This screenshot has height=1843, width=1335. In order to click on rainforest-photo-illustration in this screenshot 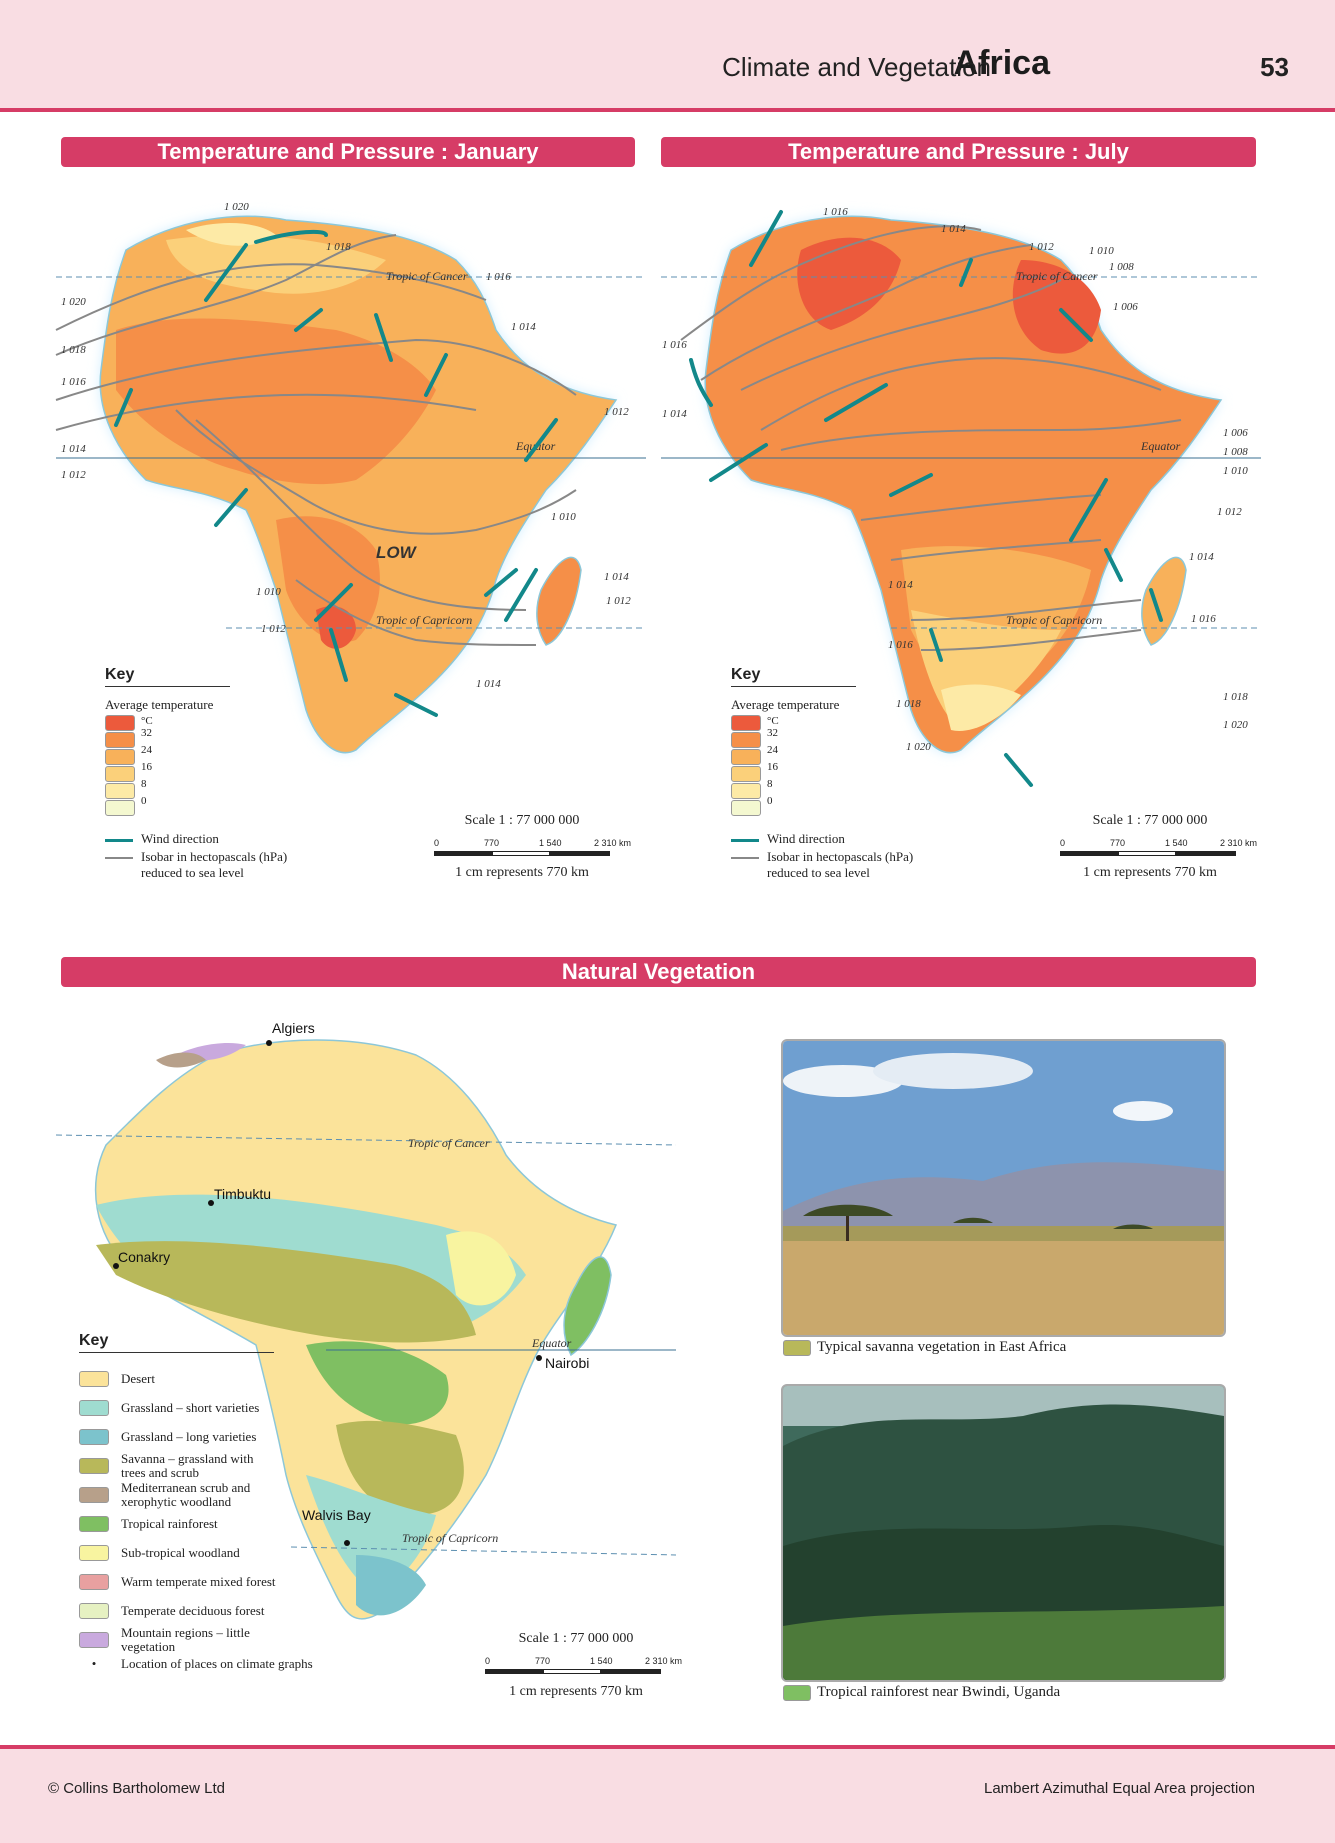, I will do `click(1003, 1533)`.